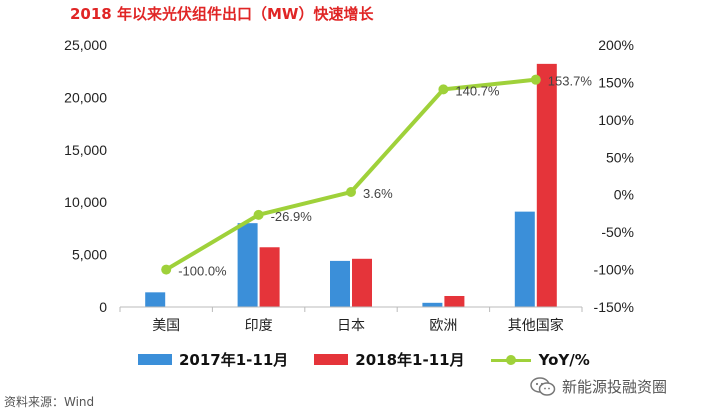 The width and height of the screenshot is (703, 413). What do you see at coordinates (85, 45) in the screenshot?
I see `left-tick-label: 25,000` at bounding box center [85, 45].